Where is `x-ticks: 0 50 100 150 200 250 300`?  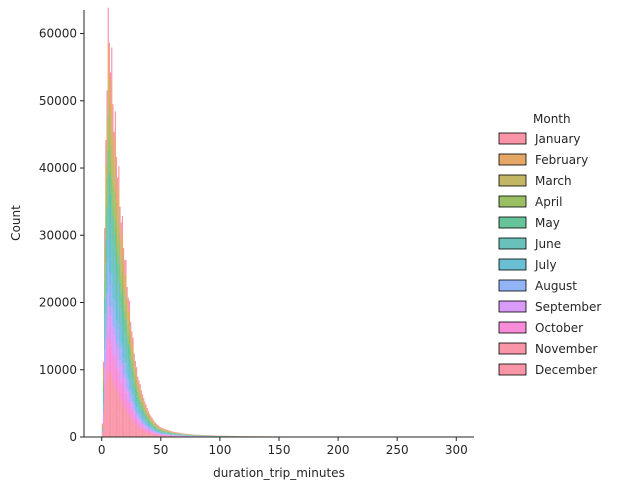
x-ticks: 0 50 100 150 200 250 300 is located at coordinates (283, 447).